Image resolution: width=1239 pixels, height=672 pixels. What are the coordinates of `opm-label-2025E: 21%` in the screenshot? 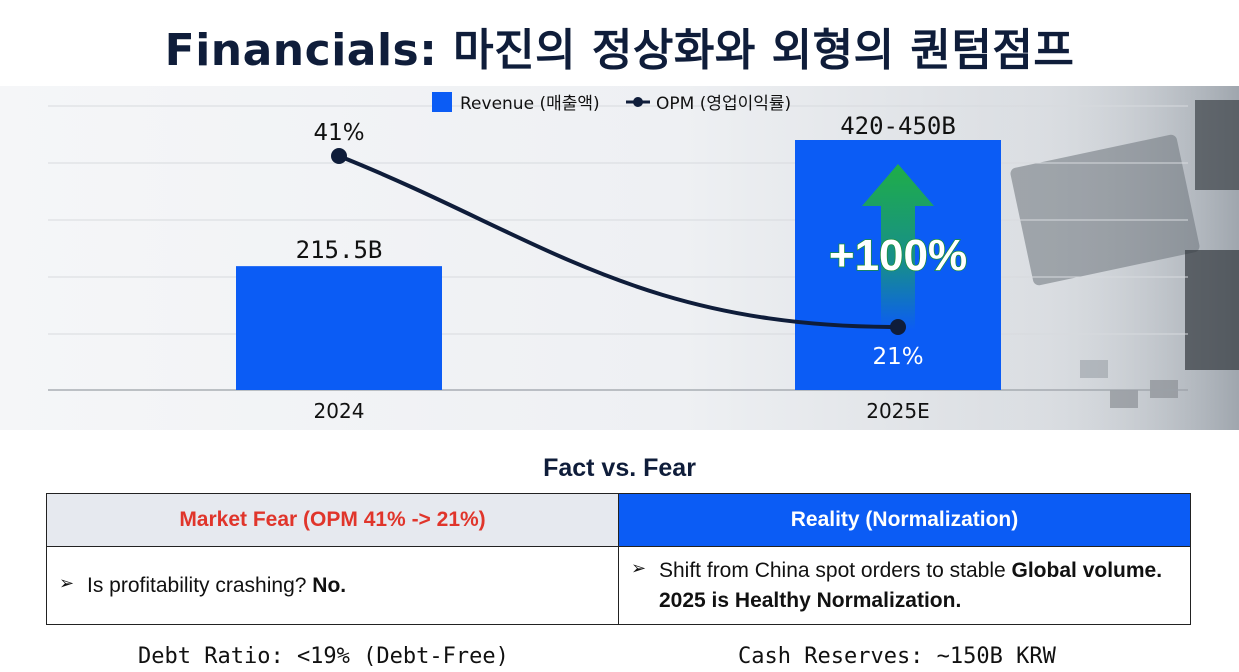 It's located at (897, 357).